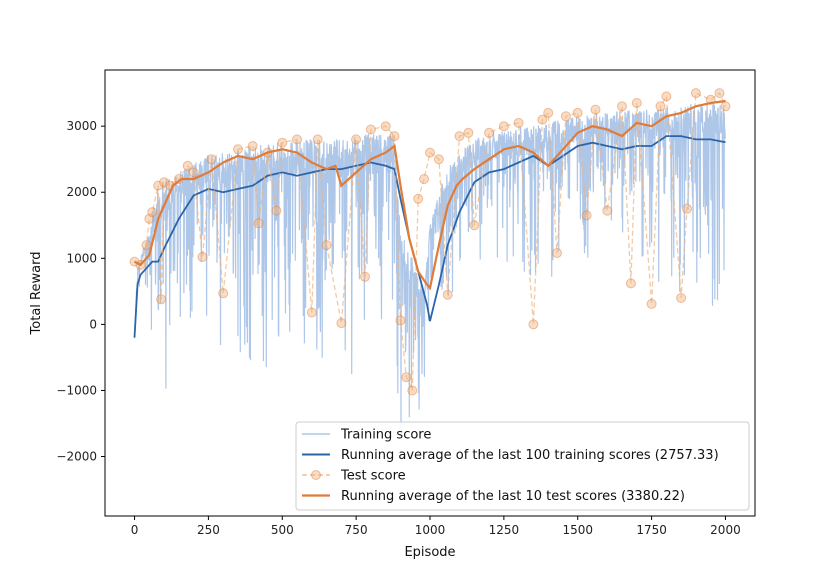  I want to click on x-tick-label: 750, so click(356, 530).